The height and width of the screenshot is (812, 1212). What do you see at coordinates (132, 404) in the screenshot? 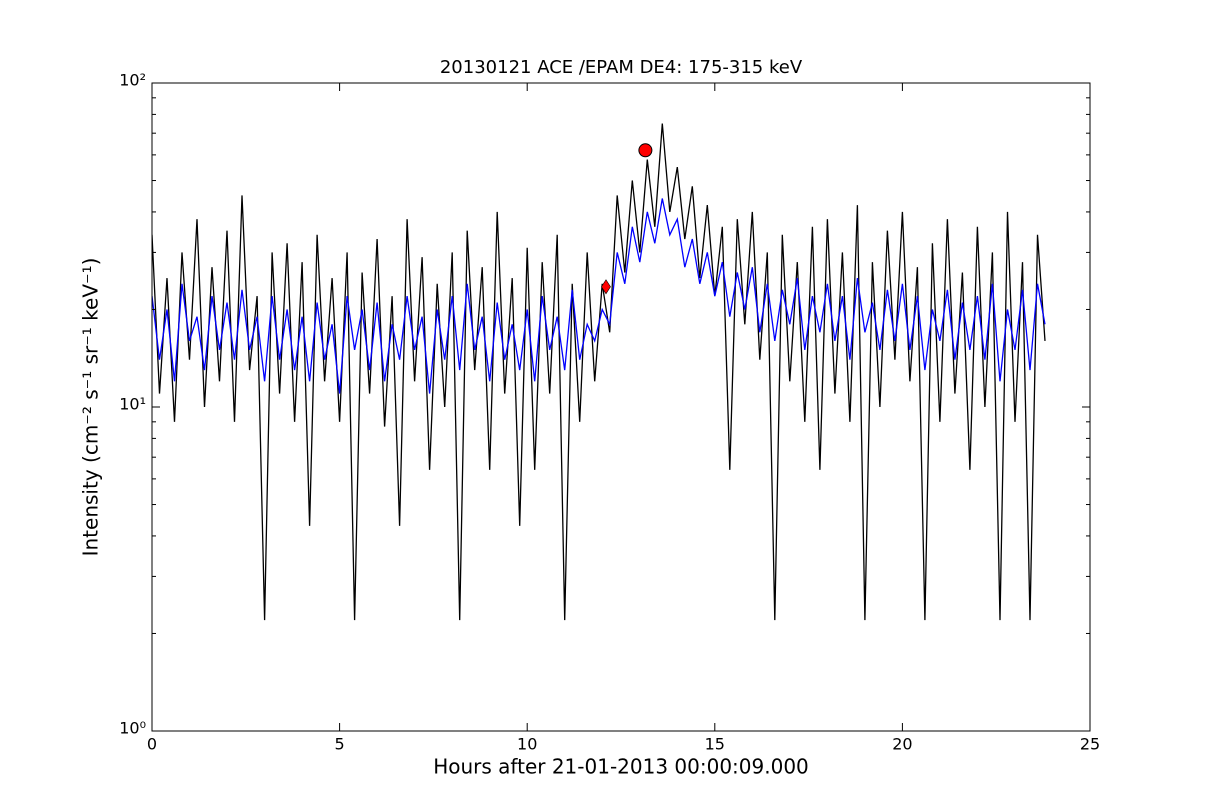
I see `y-tick-label: 10¹` at bounding box center [132, 404].